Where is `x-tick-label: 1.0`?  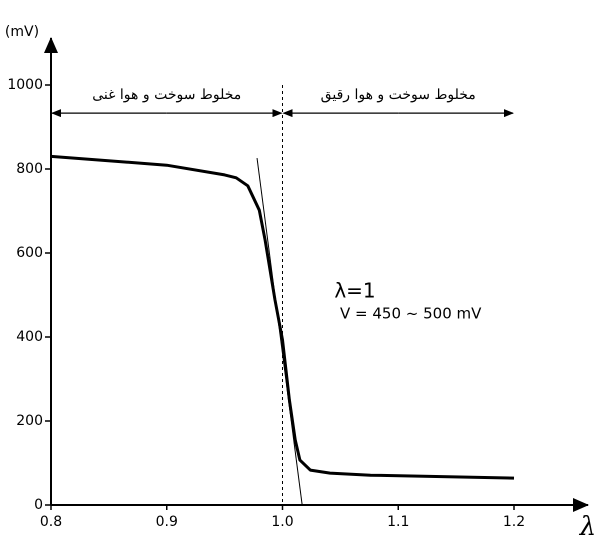
x-tick-label: 1.0 is located at coordinates (282, 522).